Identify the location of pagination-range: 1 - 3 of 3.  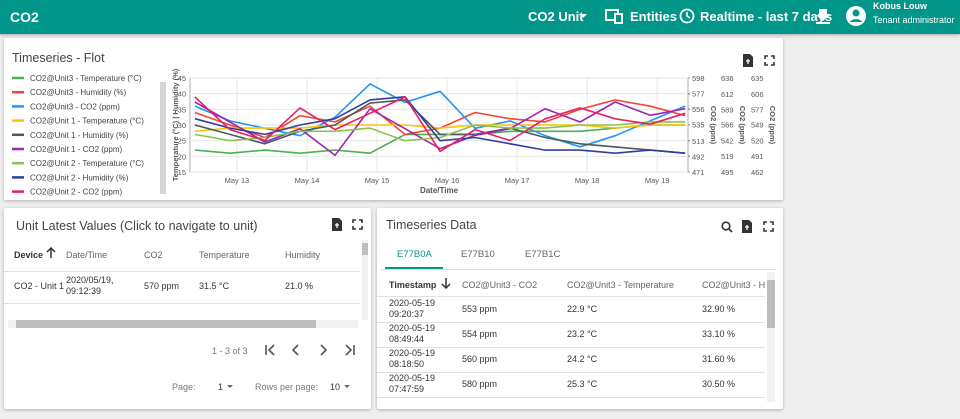
(230, 351).